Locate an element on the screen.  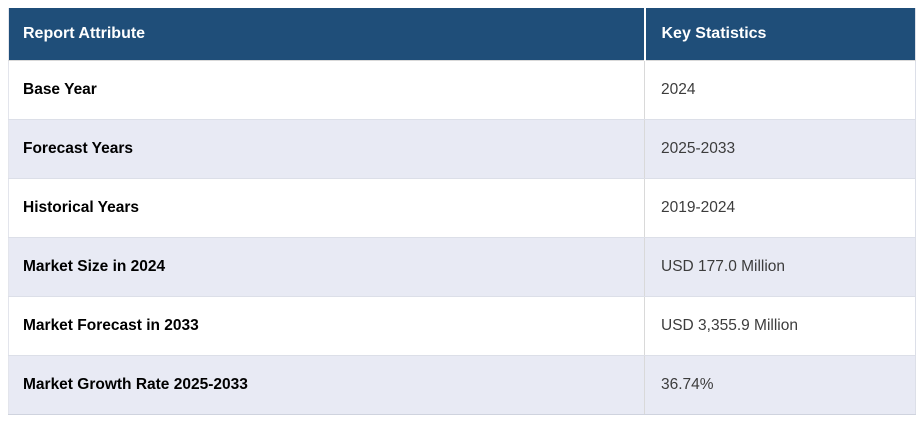
column-header-key-statistics: Key Statistics is located at coordinates (780, 34).